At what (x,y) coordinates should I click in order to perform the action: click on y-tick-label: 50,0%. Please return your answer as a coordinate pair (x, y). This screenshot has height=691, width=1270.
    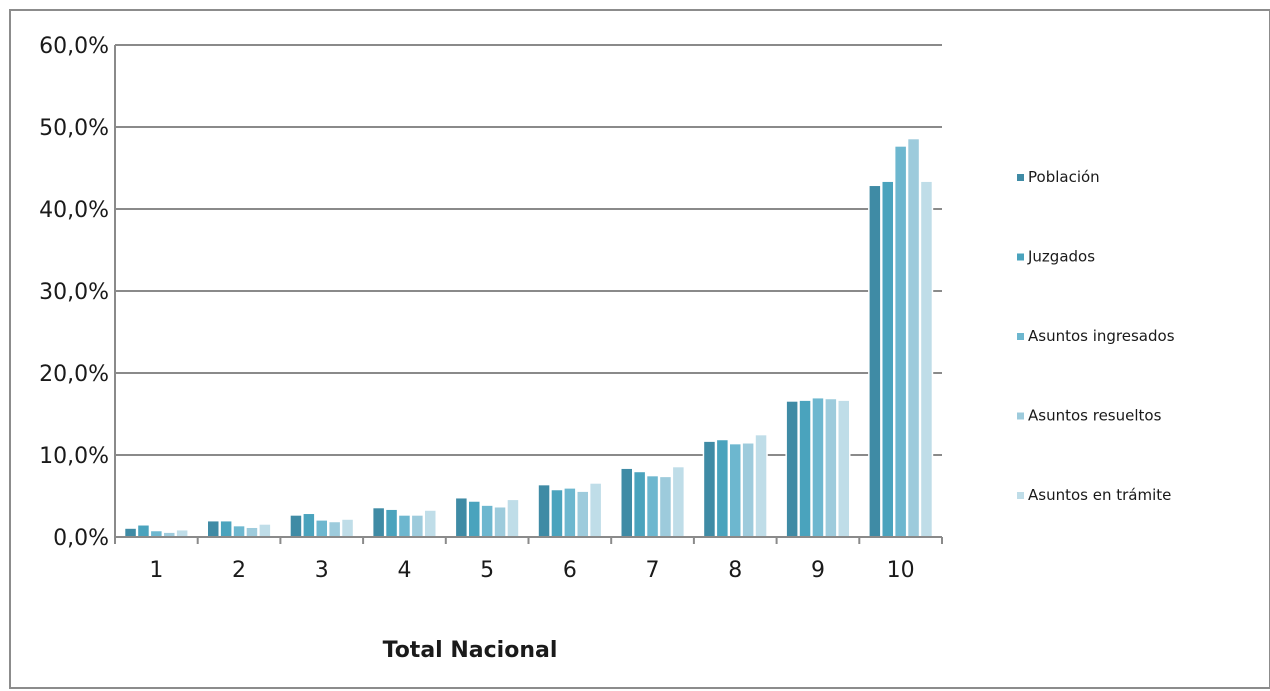
    Looking at the image, I should click on (74, 128).